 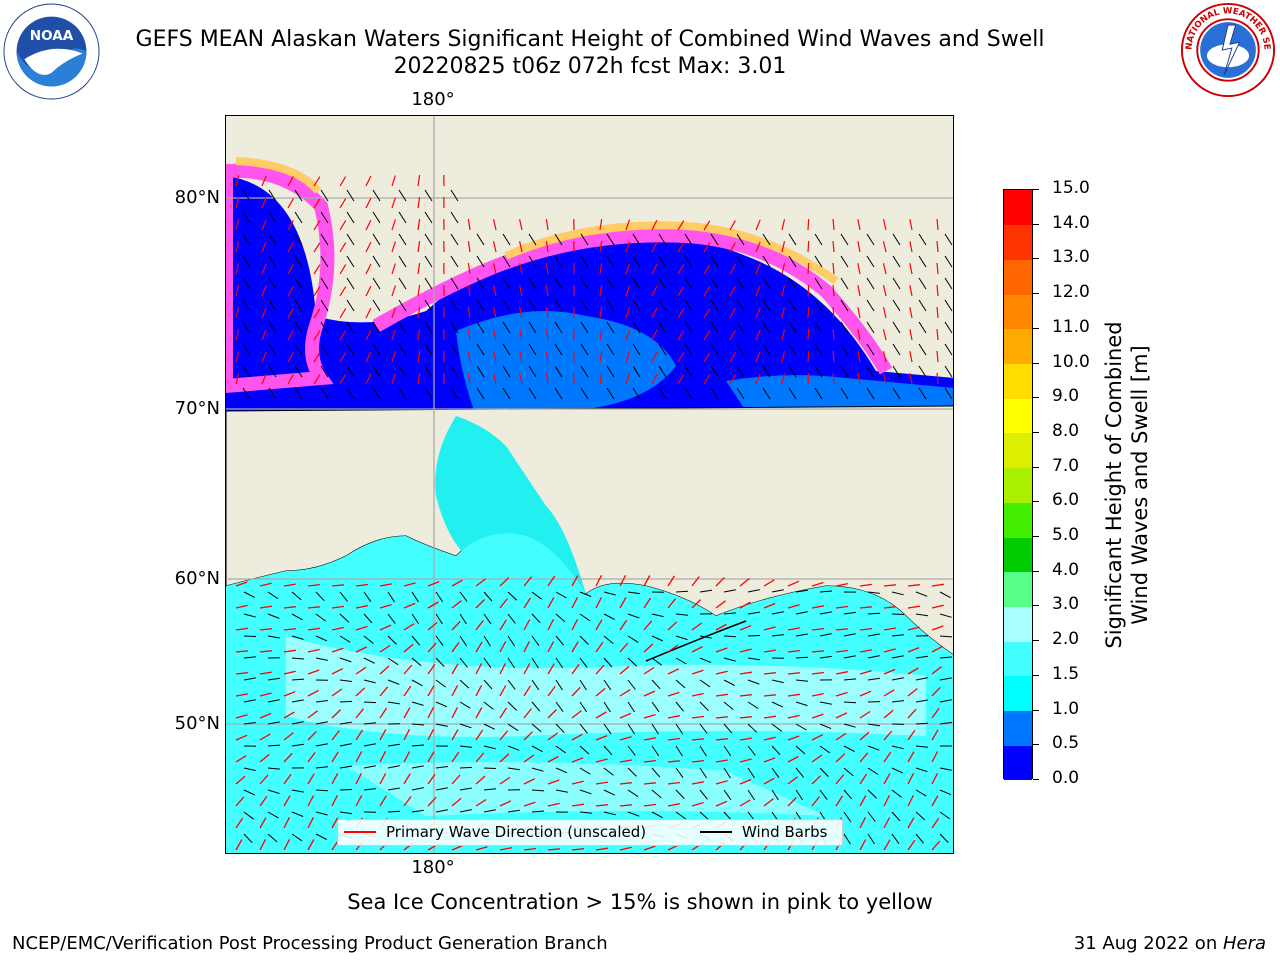 What do you see at coordinates (1148, 943) in the screenshot?
I see `footer-date-text: 31 Aug 2022 on` at bounding box center [1148, 943].